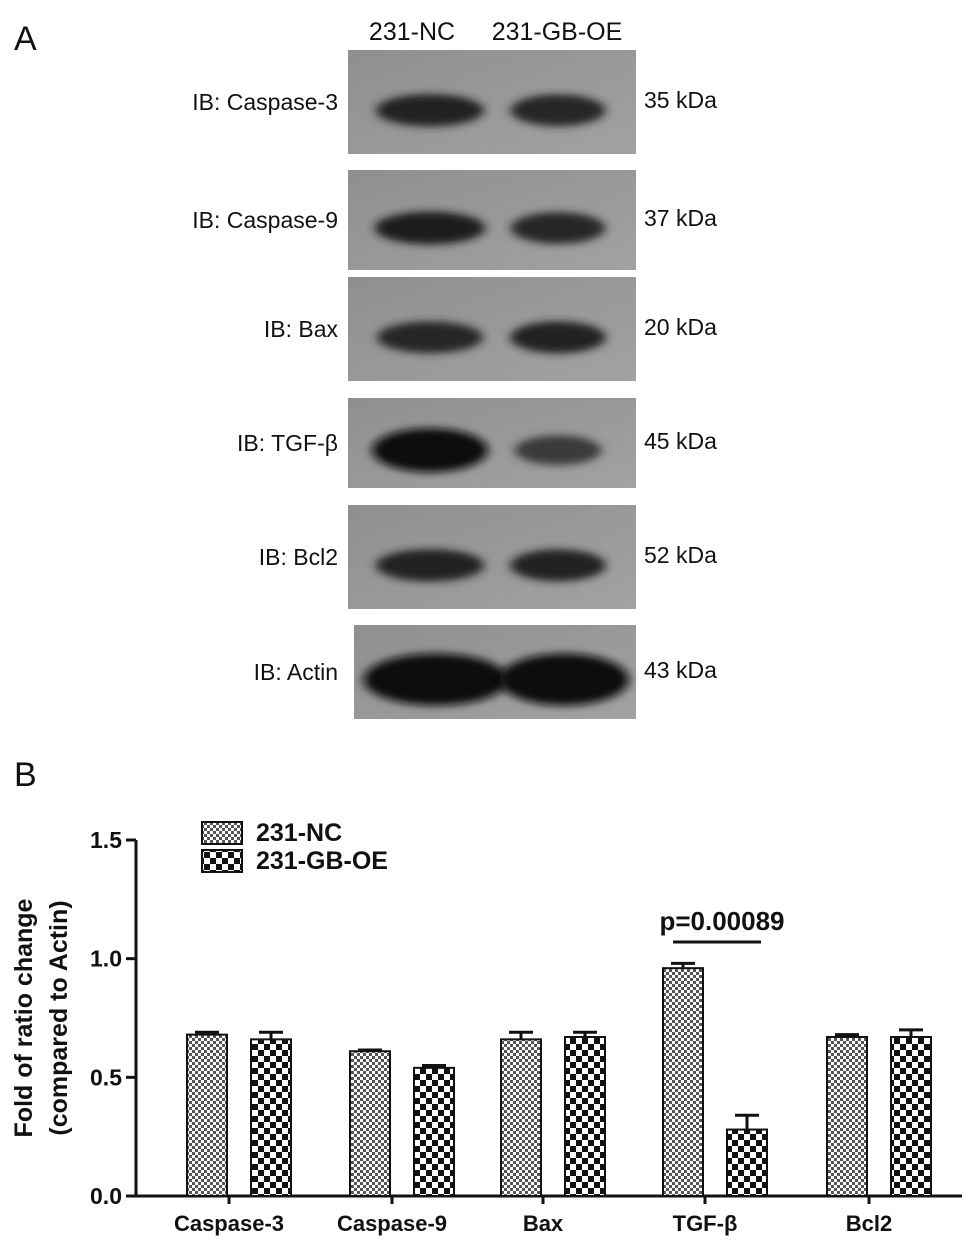  What do you see at coordinates (25, 39) in the screenshot?
I see `panel-a-letter: A` at bounding box center [25, 39].